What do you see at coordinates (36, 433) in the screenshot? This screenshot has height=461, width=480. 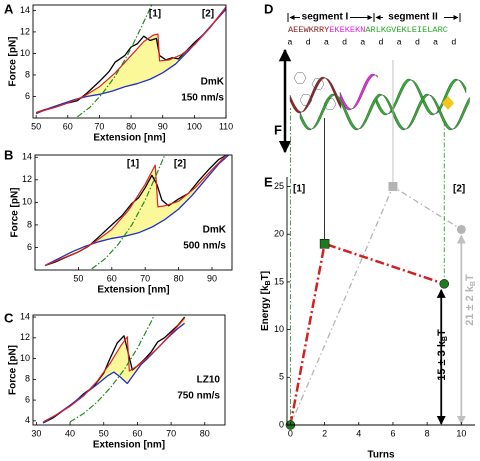 I see `x-tick-label: 30` at bounding box center [36, 433].